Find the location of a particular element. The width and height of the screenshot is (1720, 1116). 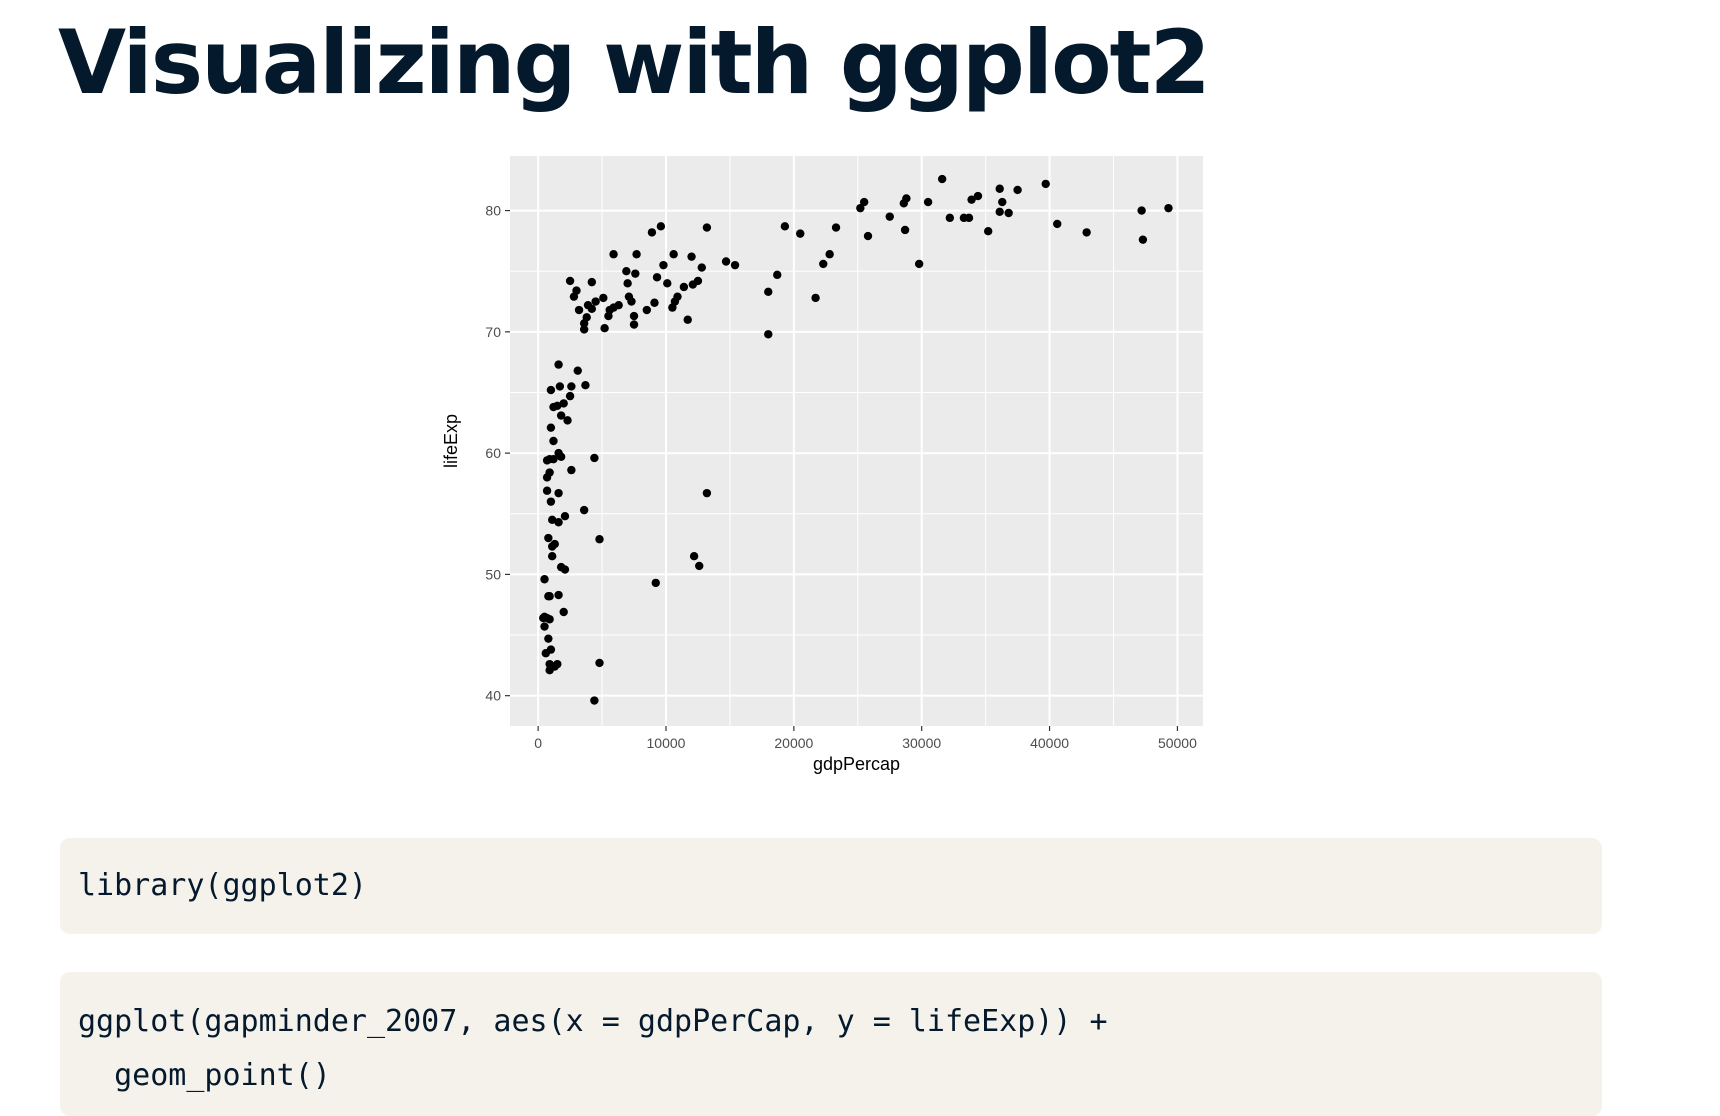

code-line: library(ggplot2) is located at coordinates (222, 885).